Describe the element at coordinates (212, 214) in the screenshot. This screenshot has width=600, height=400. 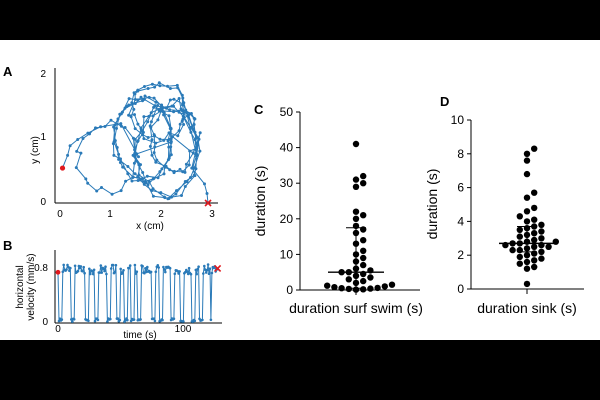
I see `panel-a-xtick: 3` at that location.